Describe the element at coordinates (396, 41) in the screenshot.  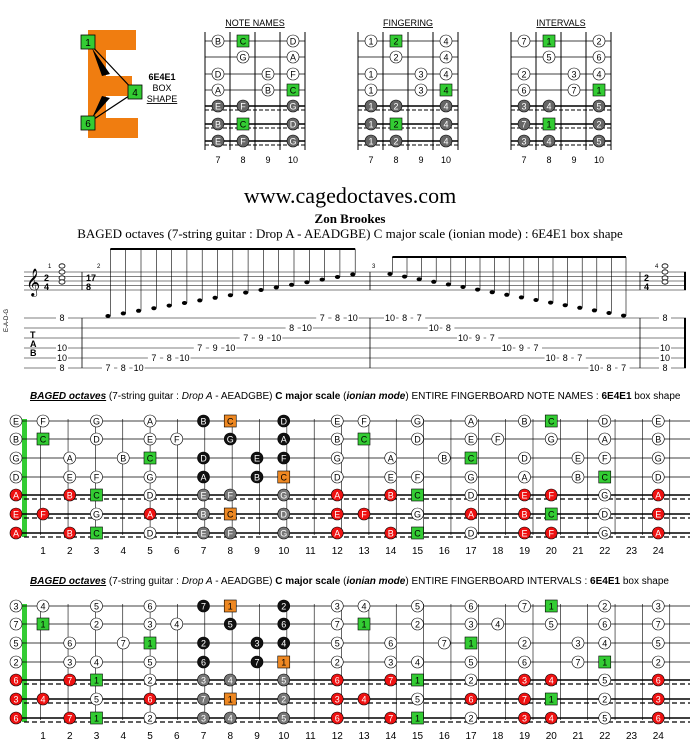
I see `mini-root-marker` at that location.